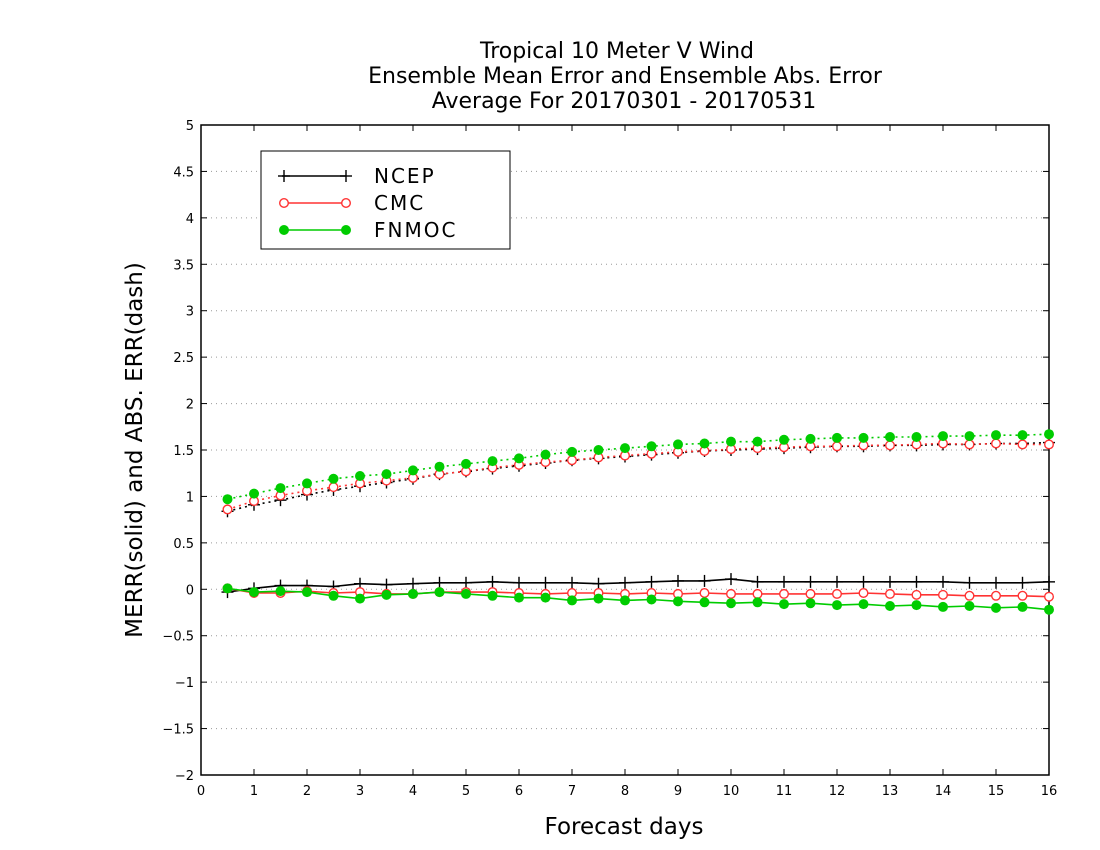 The height and width of the screenshot is (850, 1100). I want to click on series-fnmoc-merr-line, so click(638, 599).